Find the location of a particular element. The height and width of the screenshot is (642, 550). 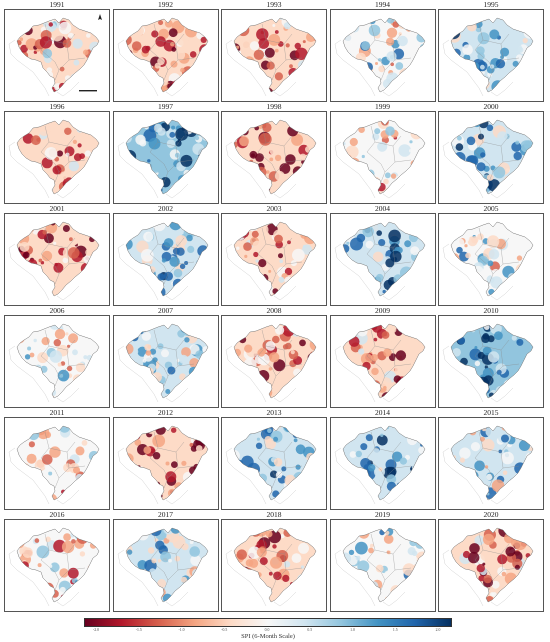

country-outline is located at coordinates (58, 55).